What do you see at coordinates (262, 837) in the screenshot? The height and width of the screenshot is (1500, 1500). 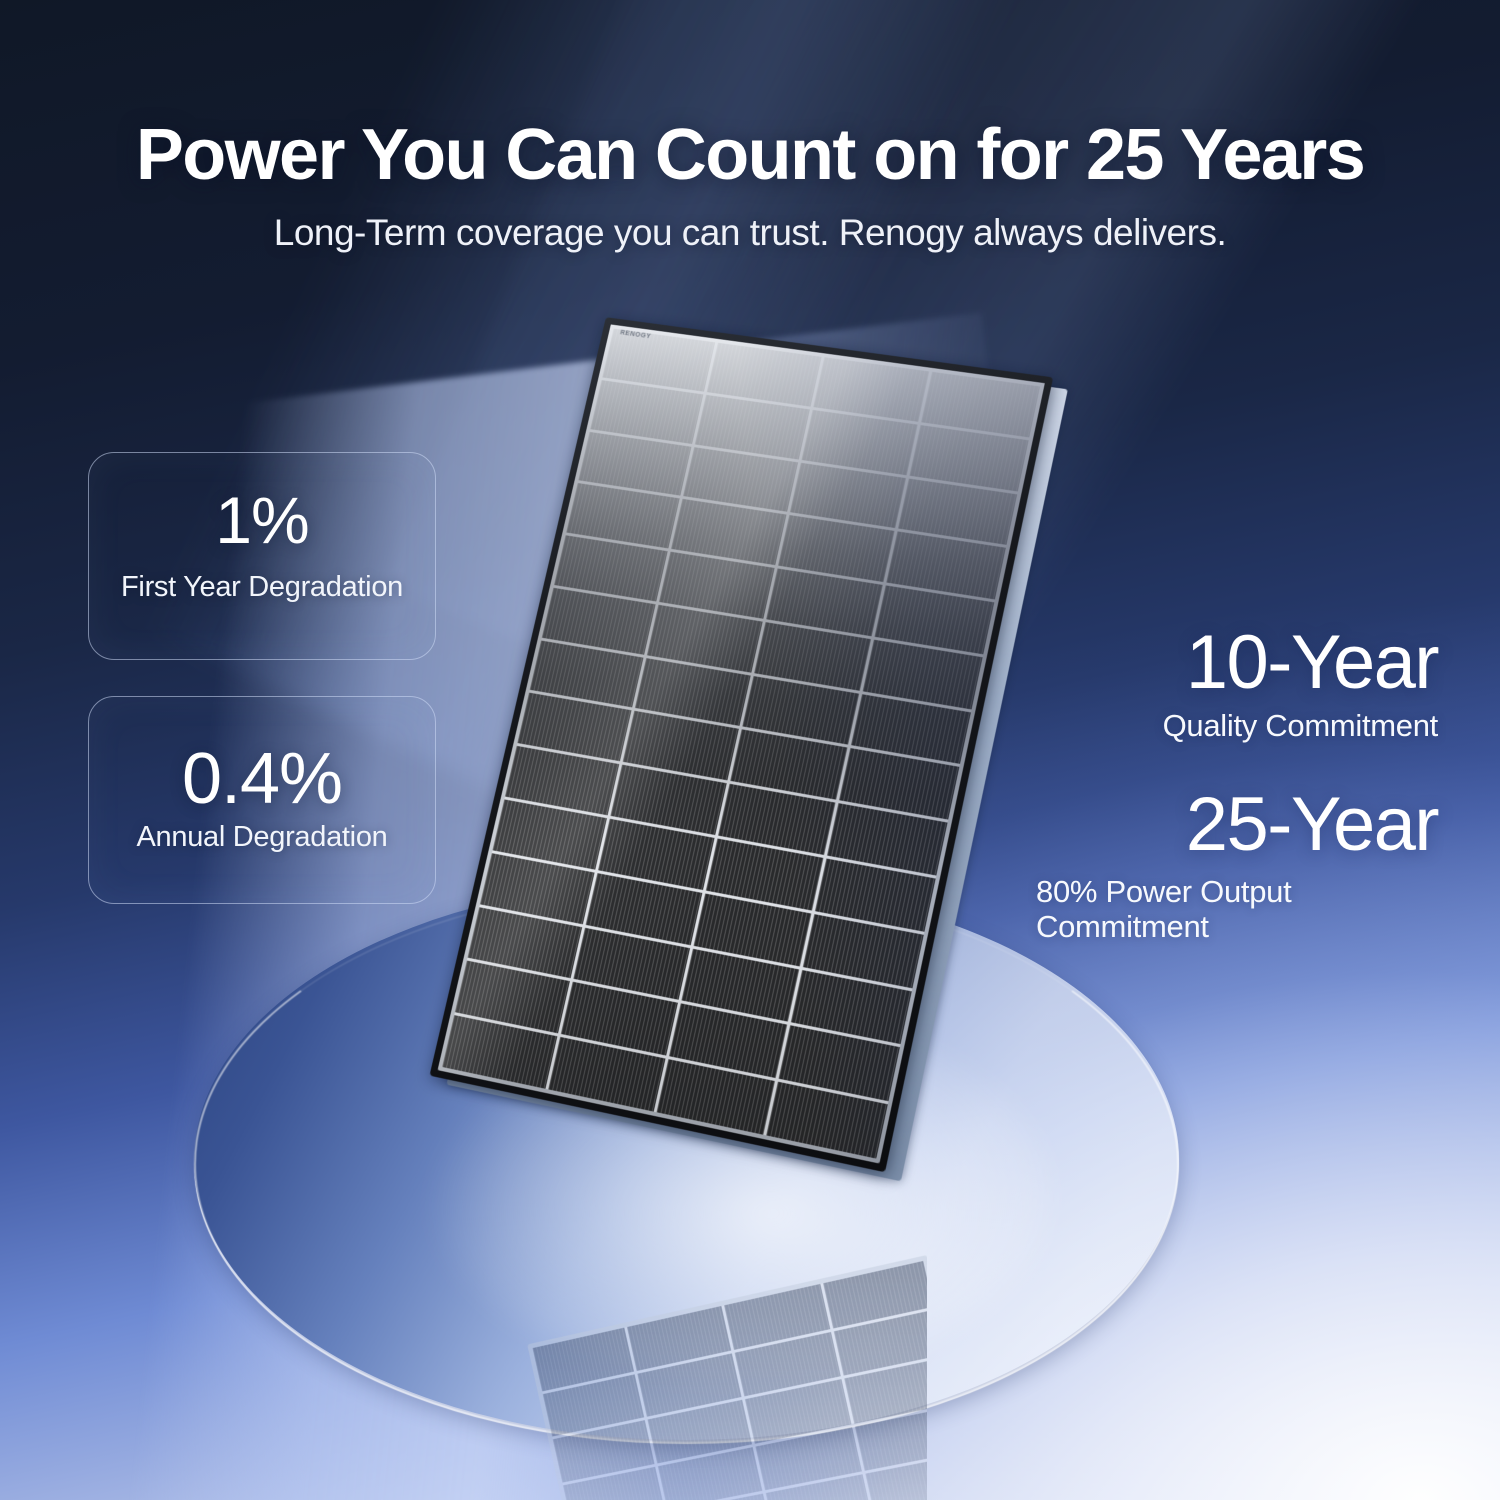 I see `stat-label: Annual Degradation` at bounding box center [262, 837].